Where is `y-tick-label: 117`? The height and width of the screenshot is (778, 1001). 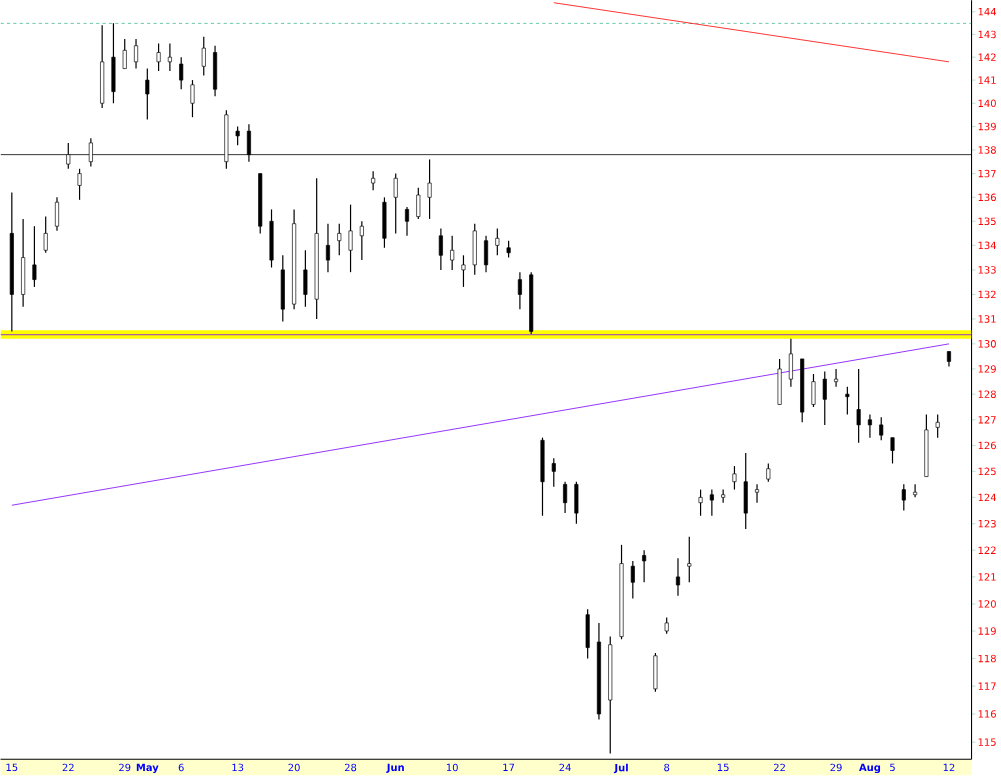
y-tick-label: 117 is located at coordinates (987, 686).